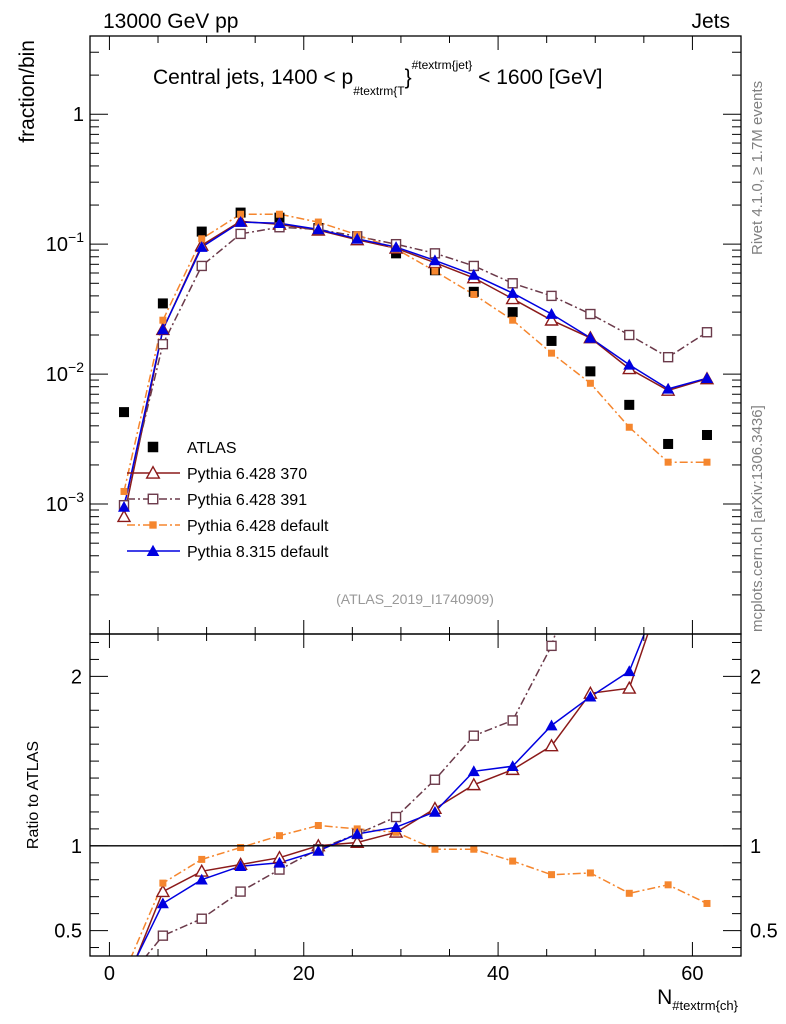  Describe the element at coordinates (212, 448) in the screenshot. I see `legend-label-0: ATLAS` at that location.